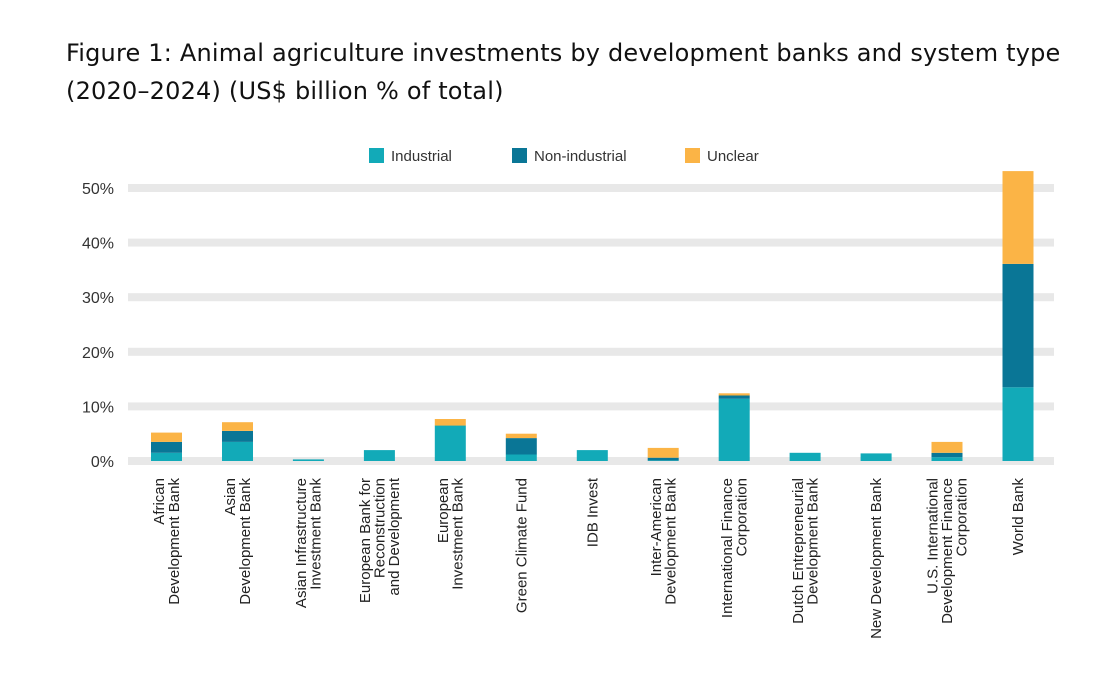  I want to click on legend-swatch-unclear, so click(692, 155).